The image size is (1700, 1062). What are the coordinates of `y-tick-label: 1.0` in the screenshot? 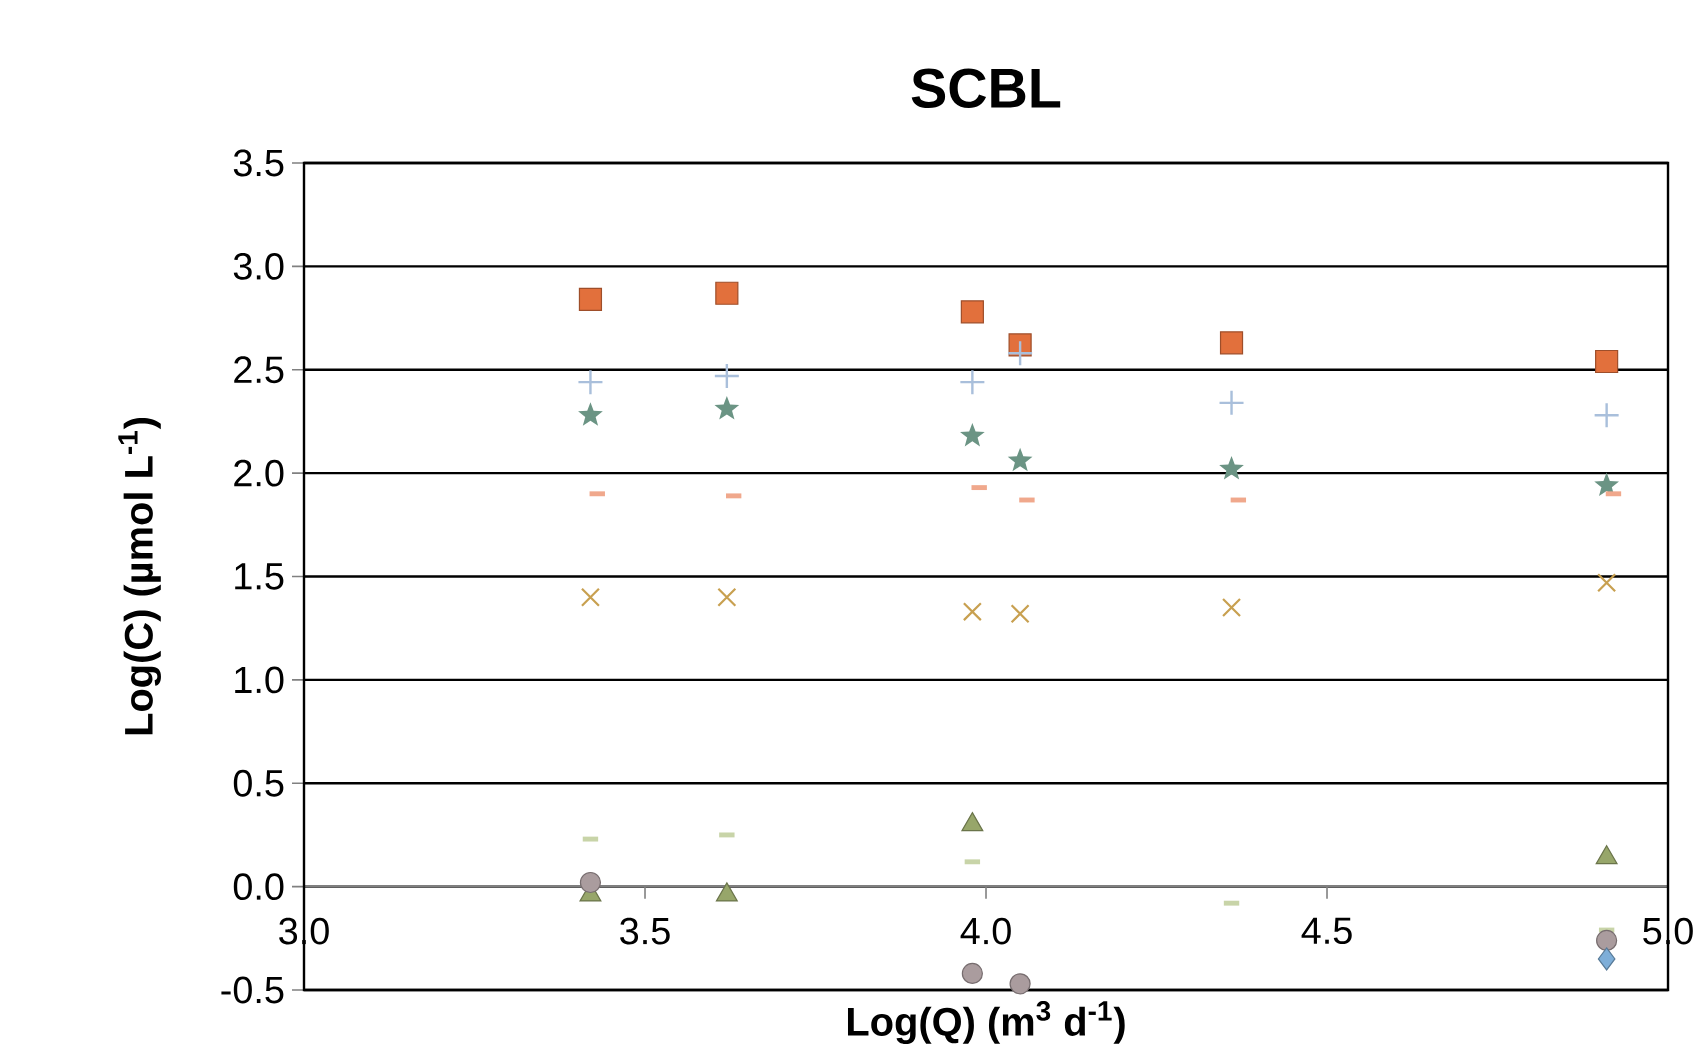 It's located at (259, 680).